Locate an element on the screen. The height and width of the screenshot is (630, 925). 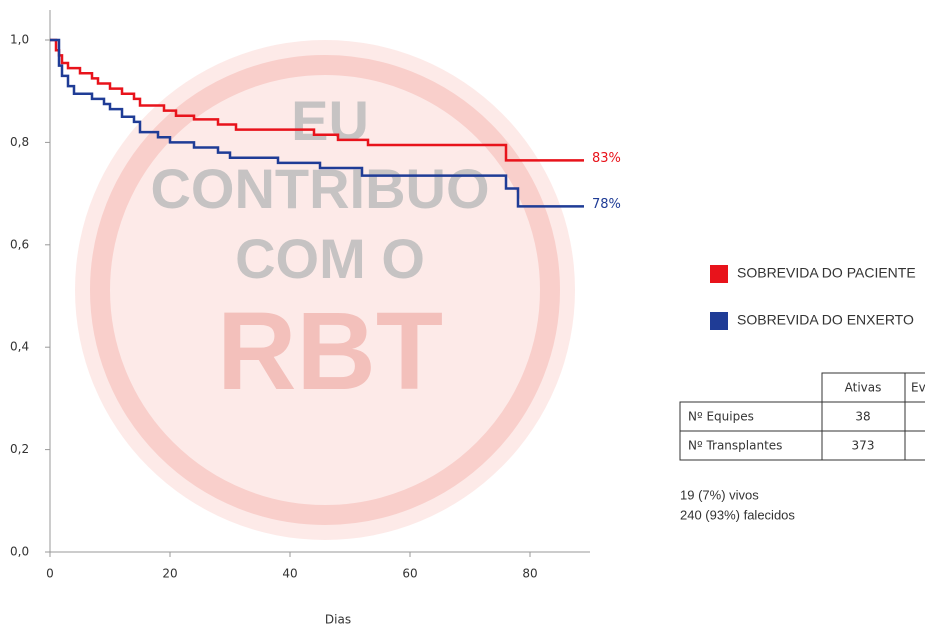
x-tick-label: 40 is located at coordinates (289, 574).